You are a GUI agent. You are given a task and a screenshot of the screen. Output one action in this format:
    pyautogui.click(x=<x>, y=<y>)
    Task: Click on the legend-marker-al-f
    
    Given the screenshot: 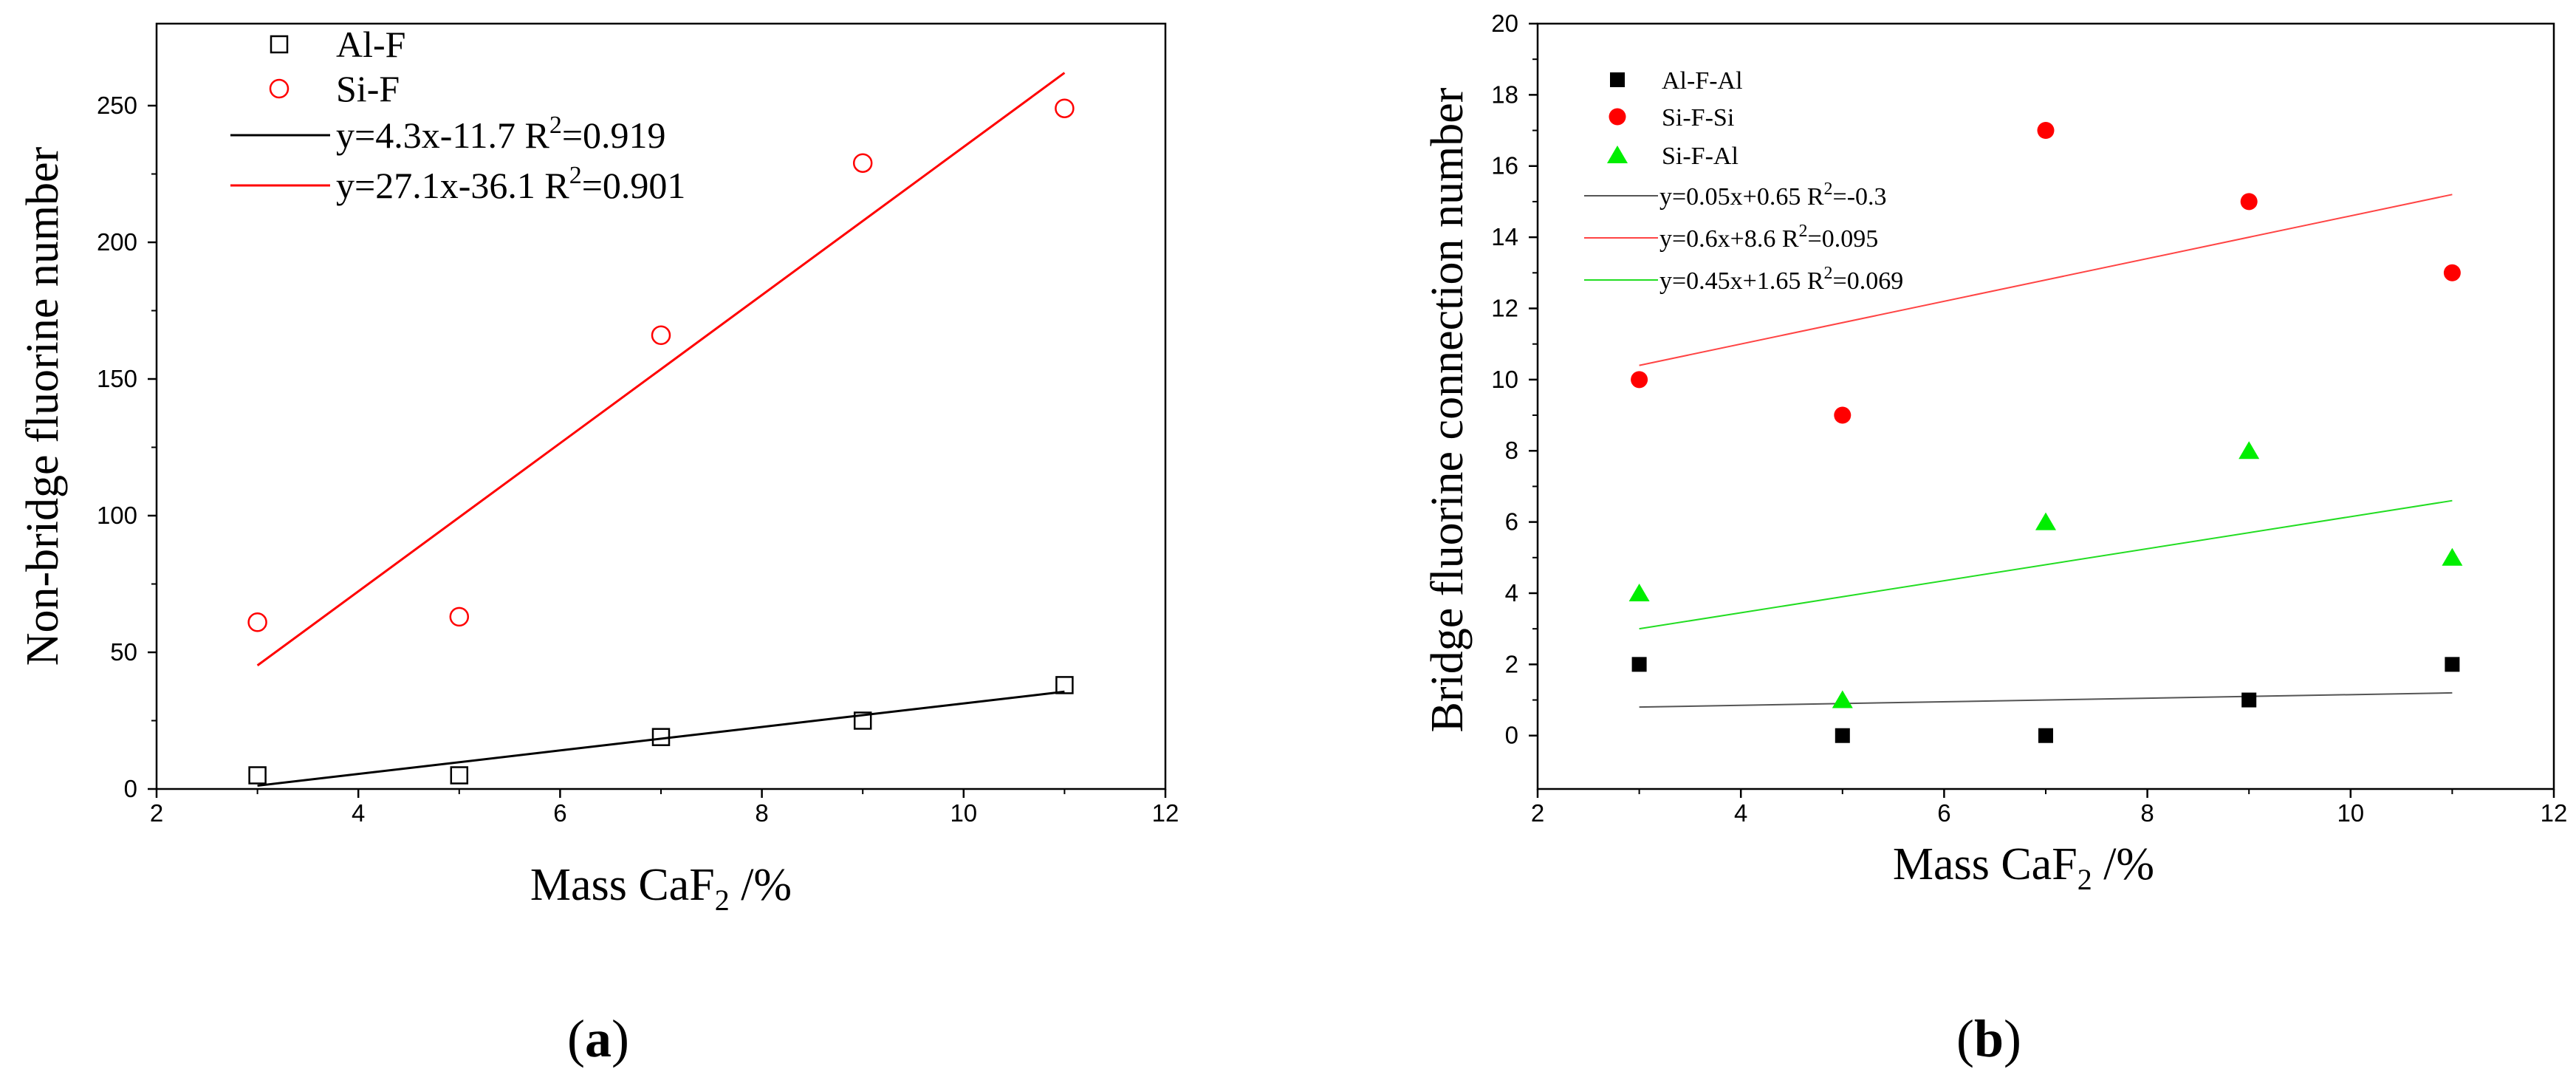 What is the action you would take?
    pyautogui.click(x=279, y=44)
    